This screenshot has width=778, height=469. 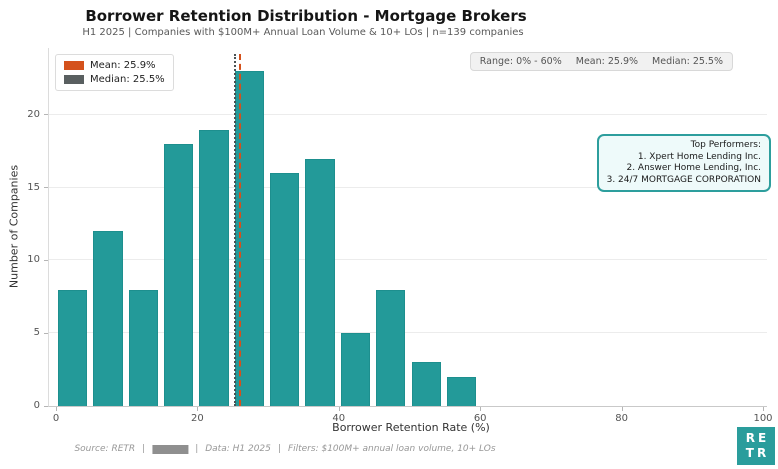 What do you see at coordinates (520, 61) in the screenshot?
I see `stats-badge-range: Range: 0% - 60%` at bounding box center [520, 61].